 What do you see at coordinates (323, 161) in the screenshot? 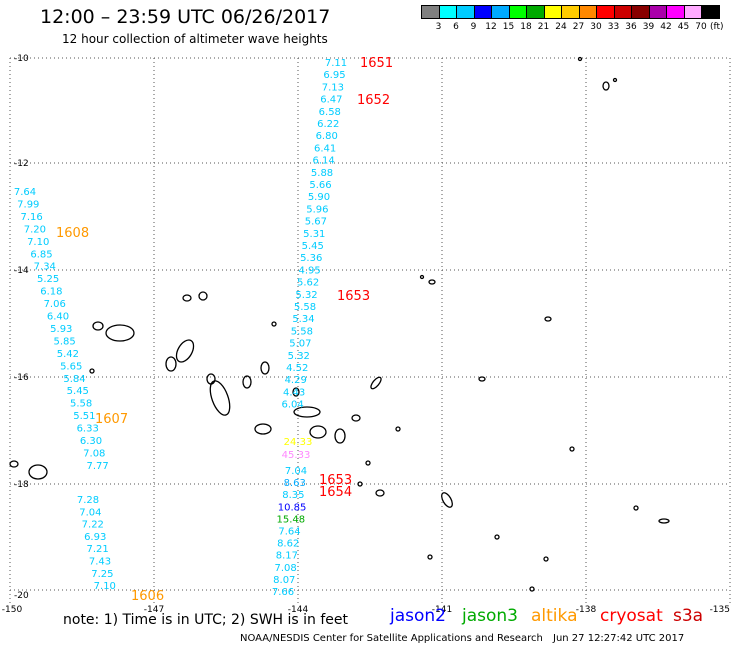
I see `swh-value: 6.14` at bounding box center [323, 161].